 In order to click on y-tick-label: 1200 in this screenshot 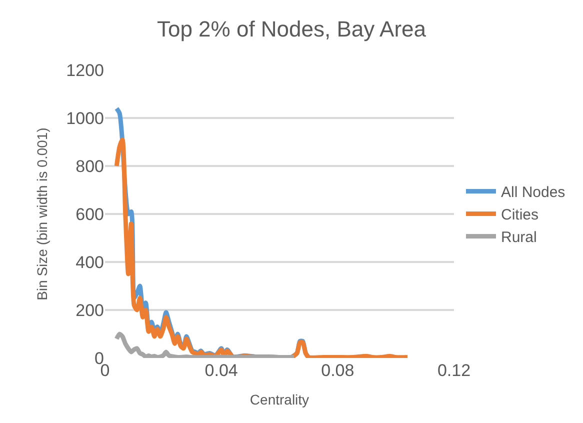, I will do `click(85, 70)`.